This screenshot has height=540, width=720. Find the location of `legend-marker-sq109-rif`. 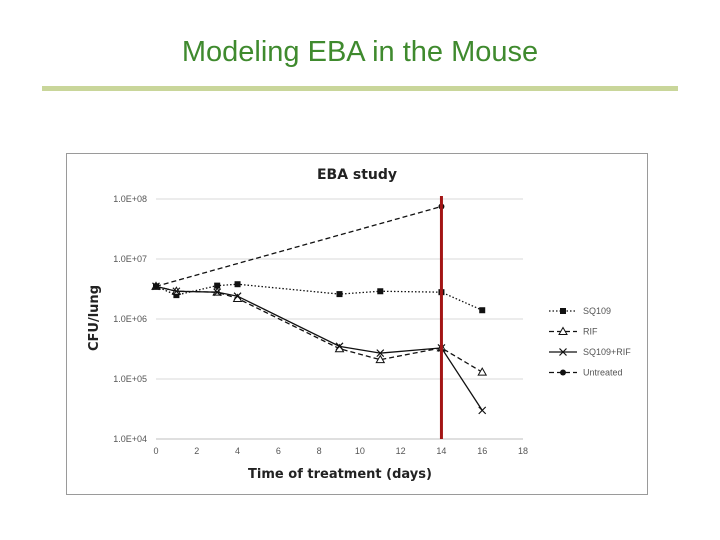

legend-marker-sq109-rif is located at coordinates (563, 352).